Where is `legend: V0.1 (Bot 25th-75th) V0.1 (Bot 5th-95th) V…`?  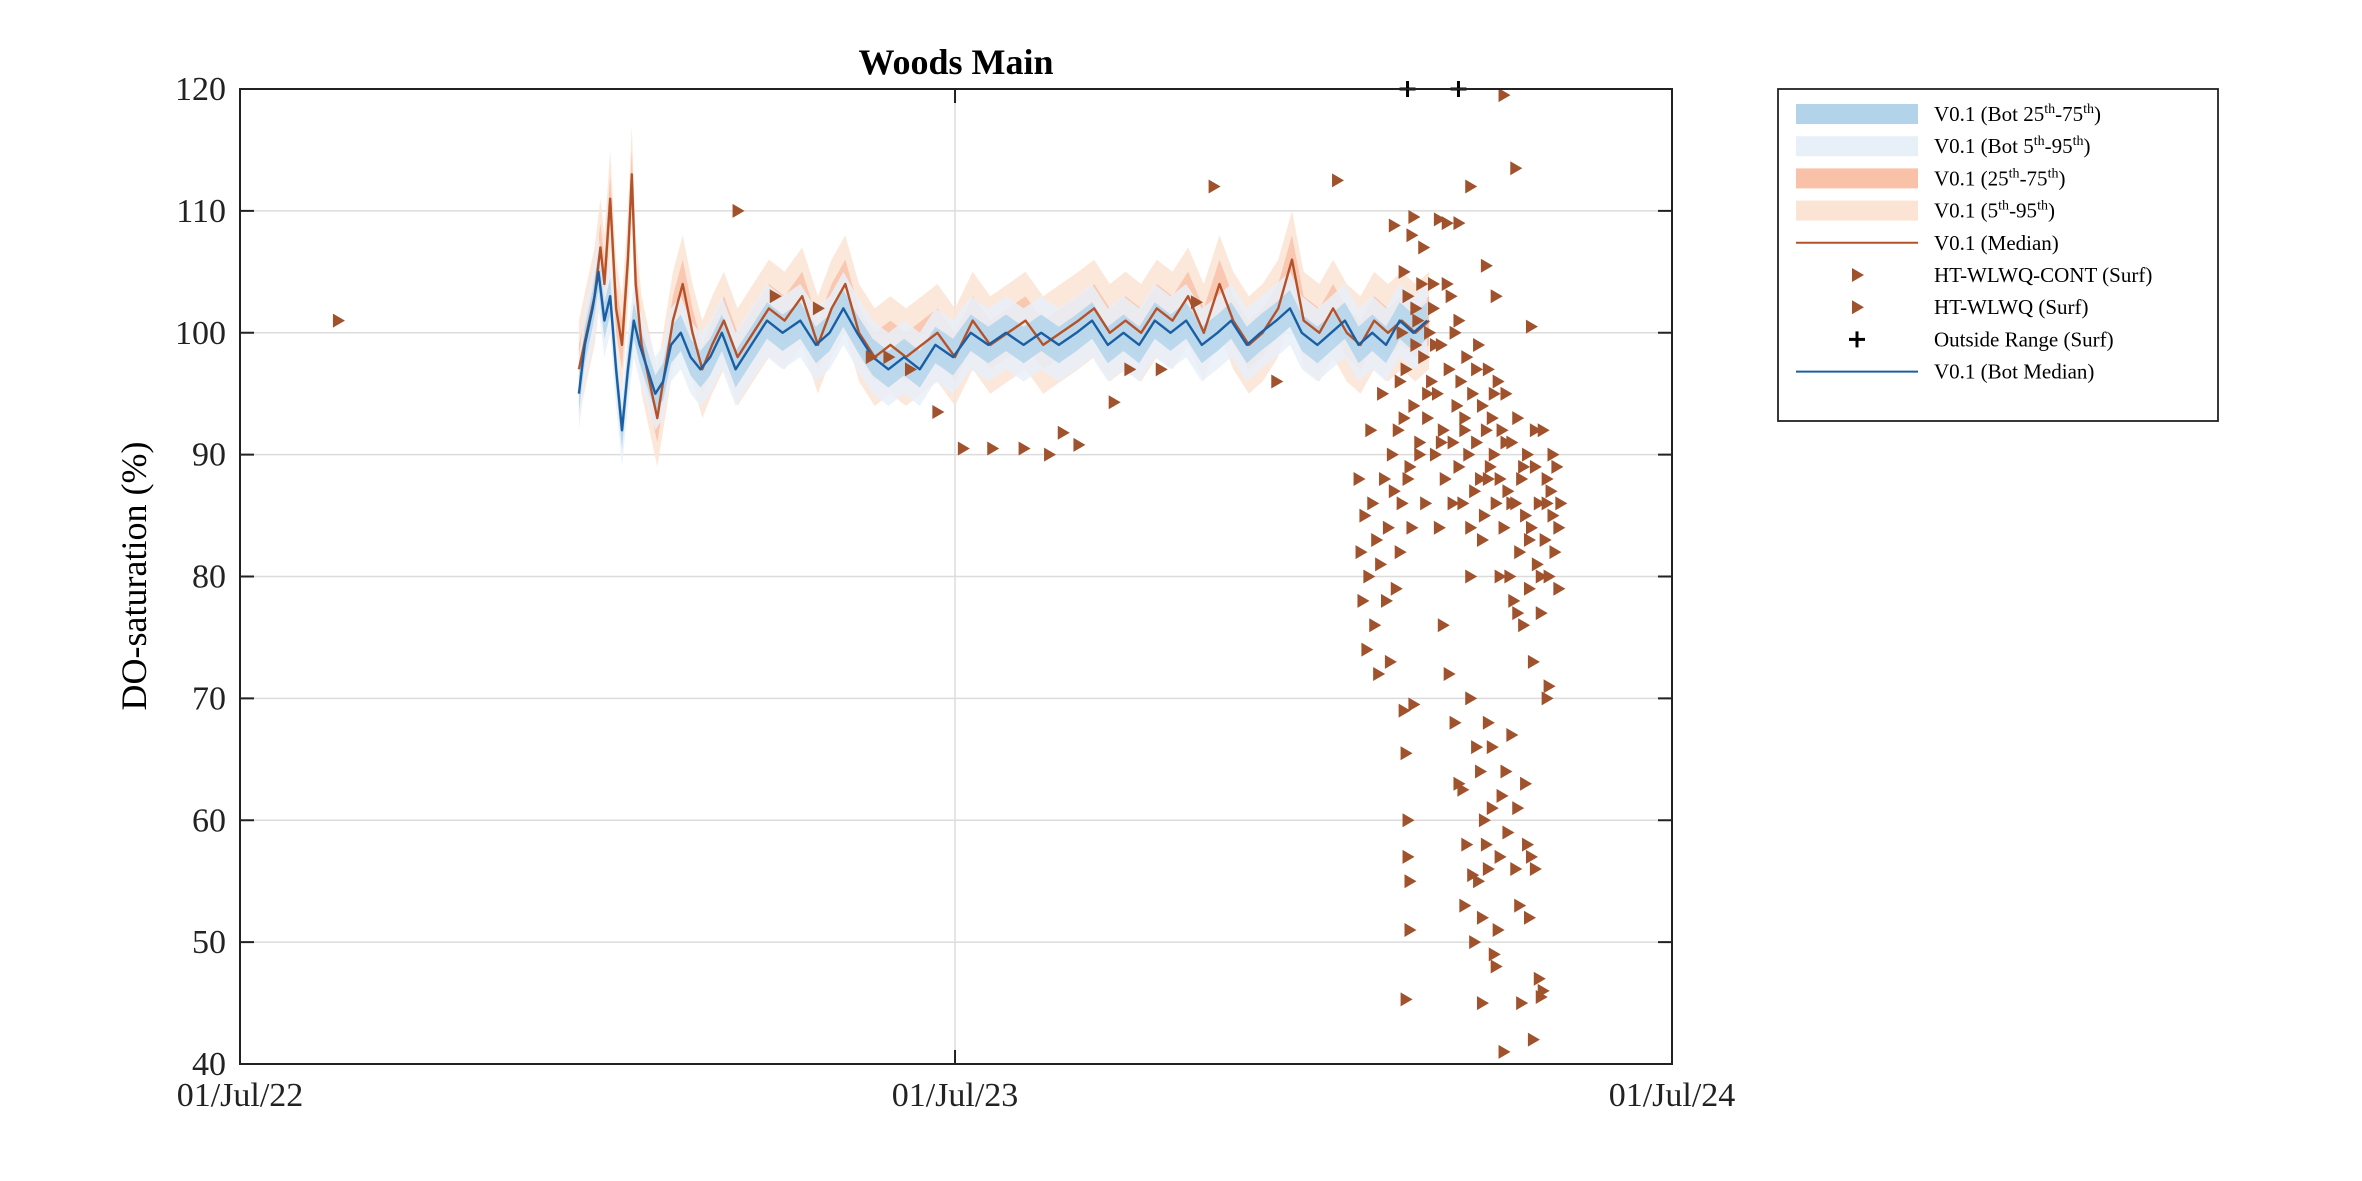
legend: V0.1 (Bot 25th-75th) V0.1 (Bot 5th-95th) V… is located at coordinates (1998, 255).